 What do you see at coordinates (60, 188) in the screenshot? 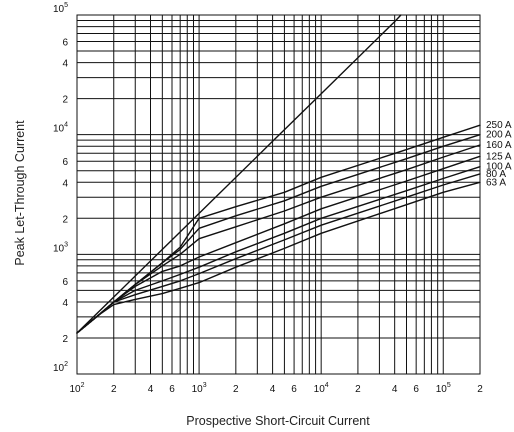
I see `y-tick-labels: 10² 2 4 6 10³ 2 4 6 10⁴ 2 4 6 10⁵` at bounding box center [60, 188].